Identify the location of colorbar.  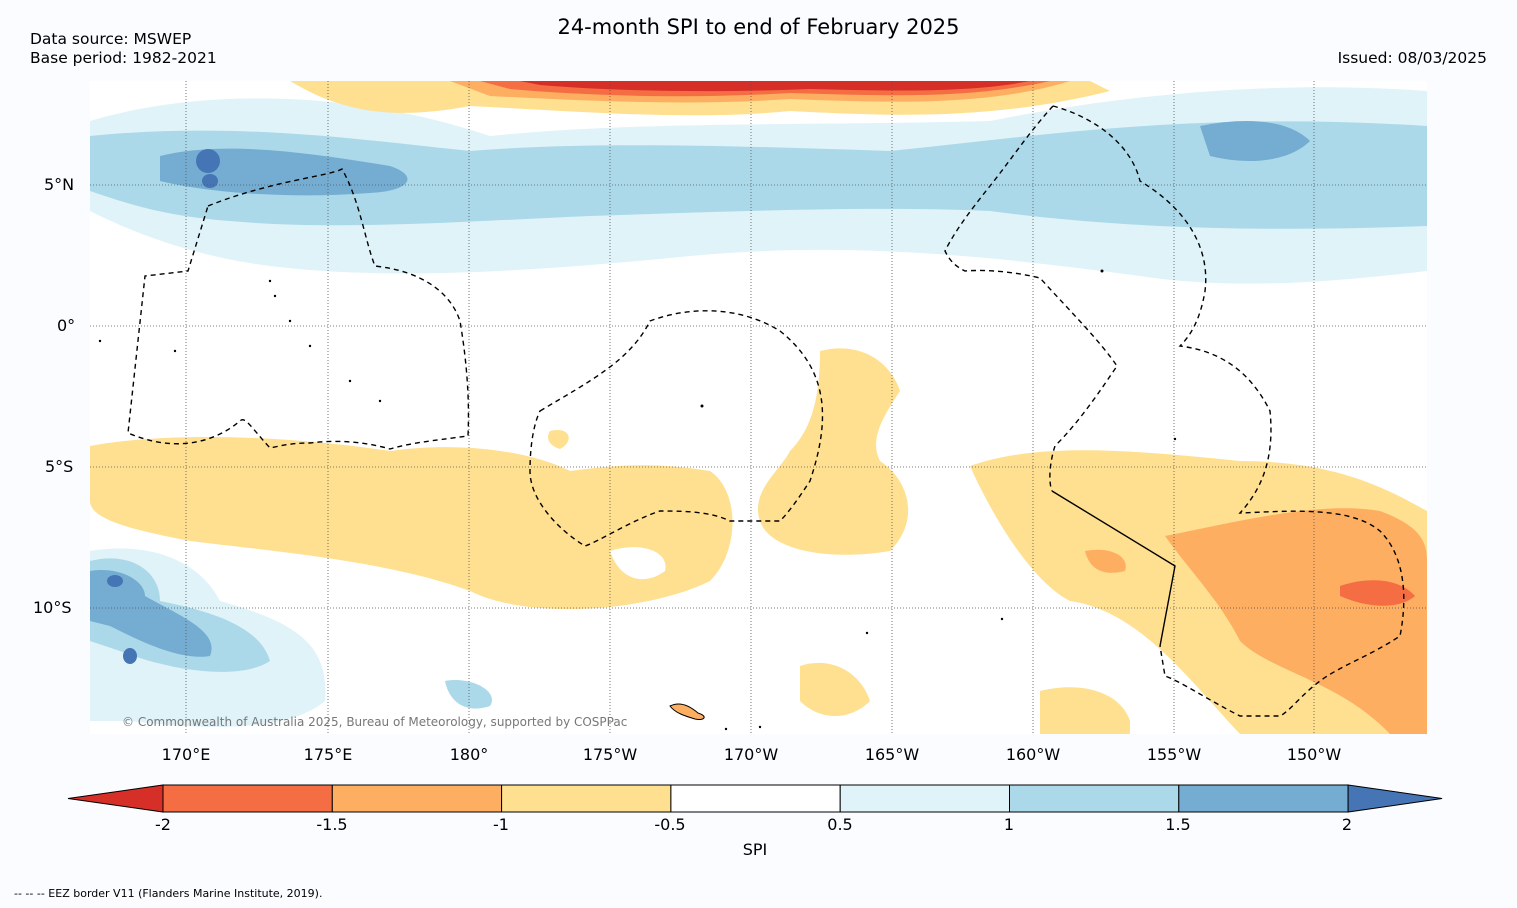
(755, 798).